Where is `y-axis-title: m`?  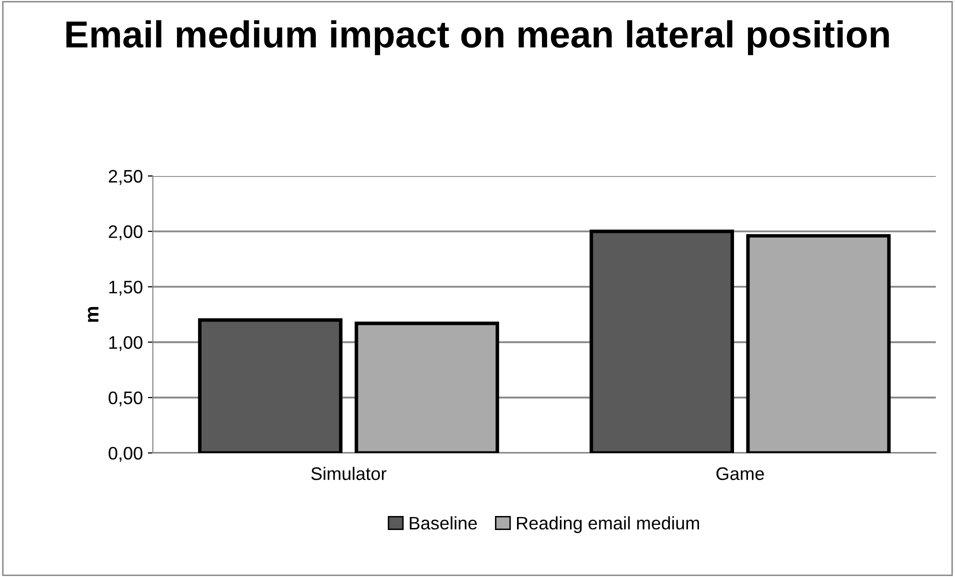
y-axis-title: m is located at coordinates (93, 314).